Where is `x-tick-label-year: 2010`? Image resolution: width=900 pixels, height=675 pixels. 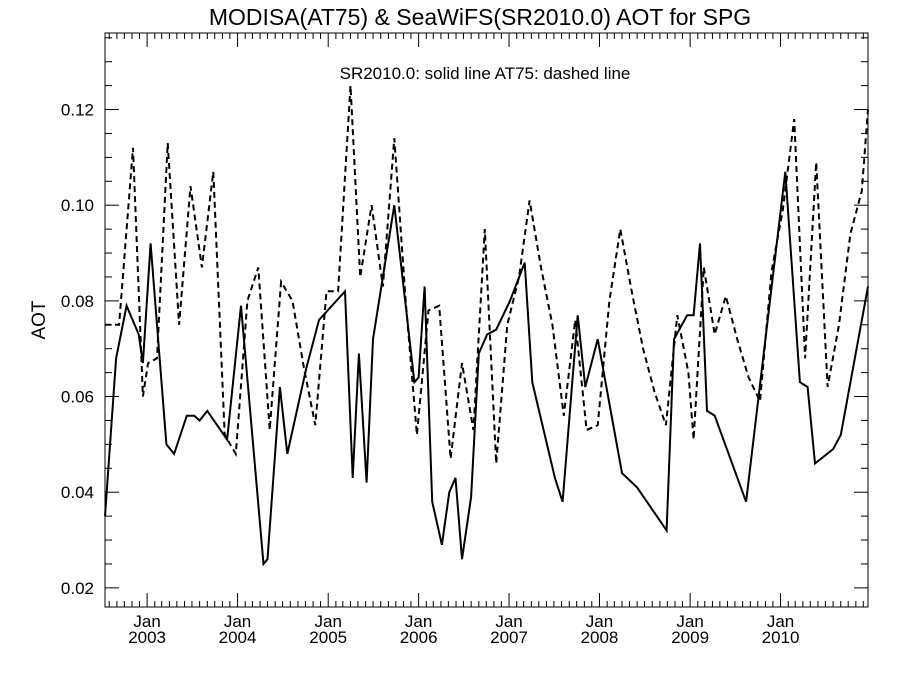
x-tick-label-year: 2010 is located at coordinates (781, 637).